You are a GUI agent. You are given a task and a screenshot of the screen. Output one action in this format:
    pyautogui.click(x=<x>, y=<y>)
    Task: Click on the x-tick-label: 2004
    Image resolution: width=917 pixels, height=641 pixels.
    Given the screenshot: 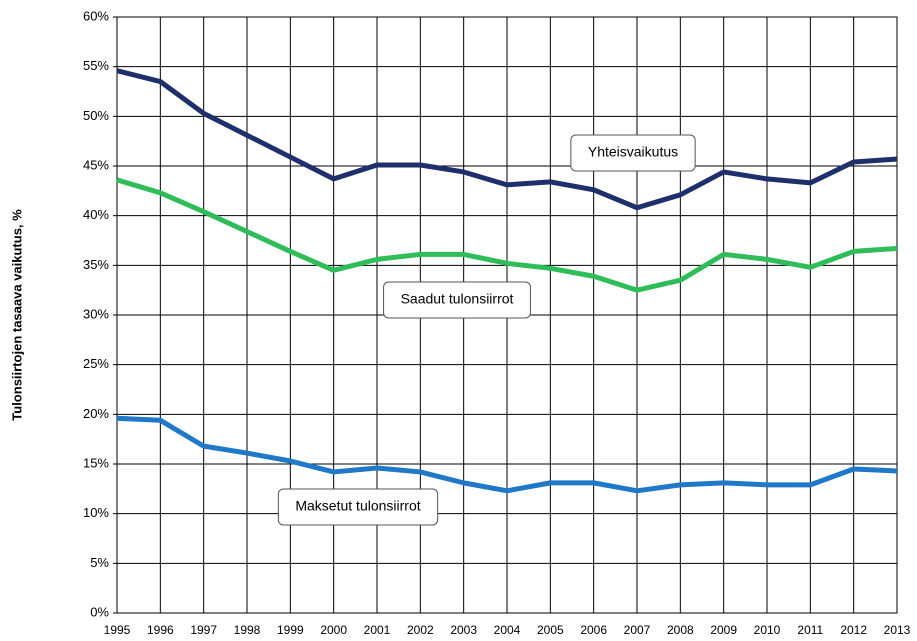 What is the action you would take?
    pyautogui.click(x=507, y=630)
    